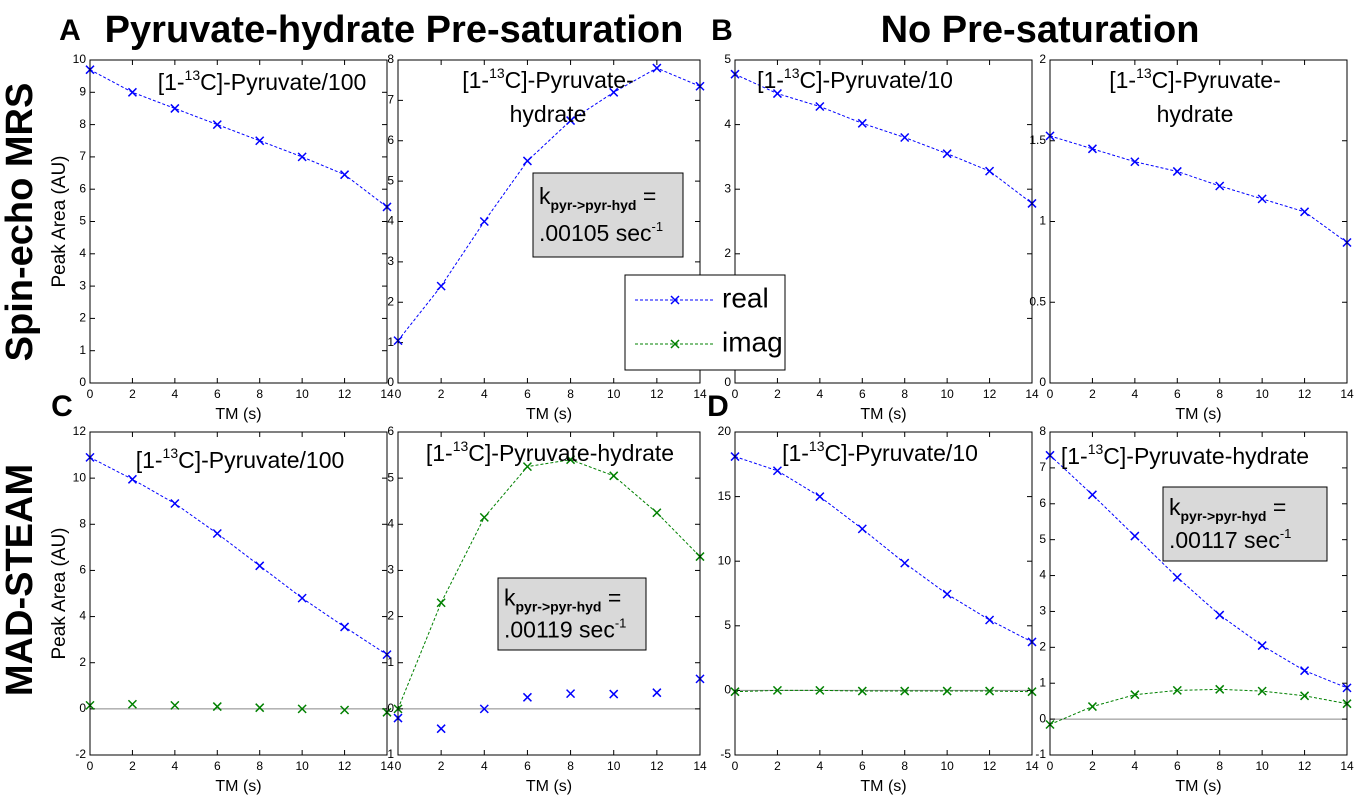  I want to click on panel-label: D, so click(718, 406).